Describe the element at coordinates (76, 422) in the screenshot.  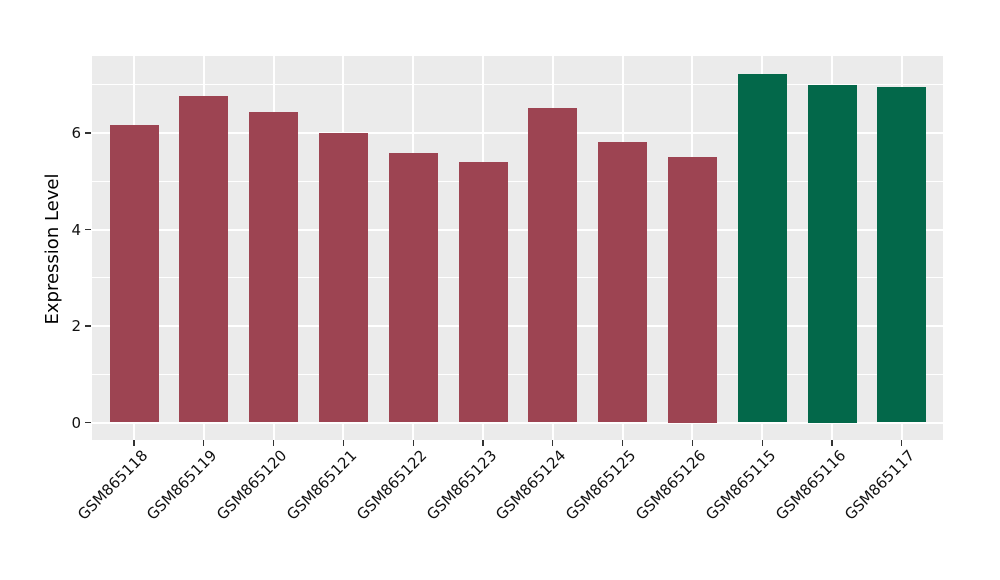
I see `y-tick-label: 0` at that location.